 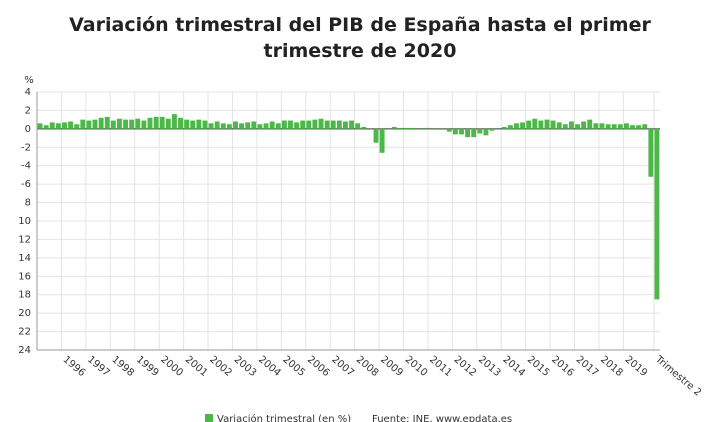 I want to click on y-tick-label: -6, so click(x=26, y=184).